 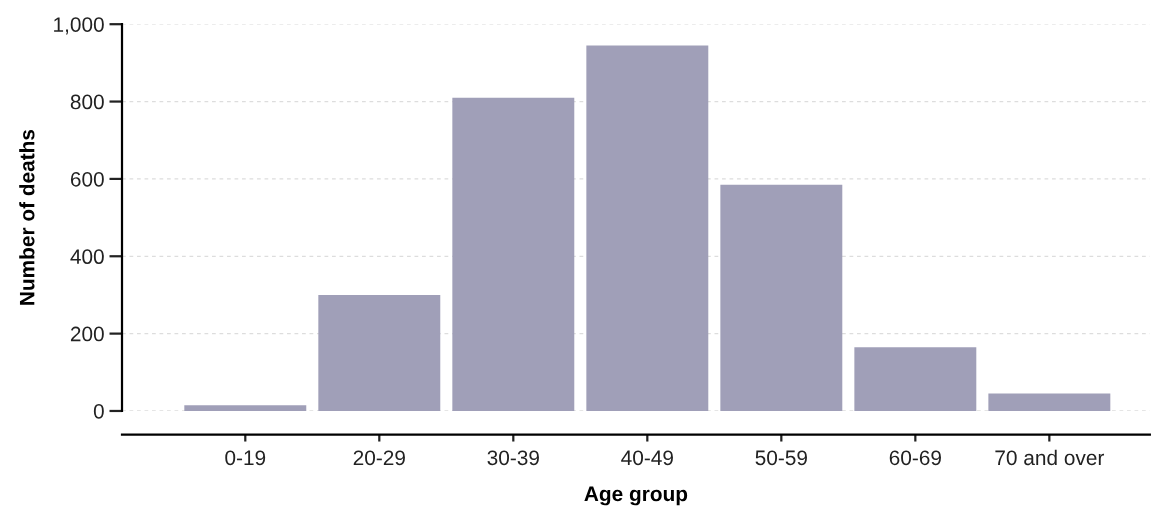 What do you see at coordinates (79, 26) in the screenshot?
I see `y-tick-label: 1,000` at bounding box center [79, 26].